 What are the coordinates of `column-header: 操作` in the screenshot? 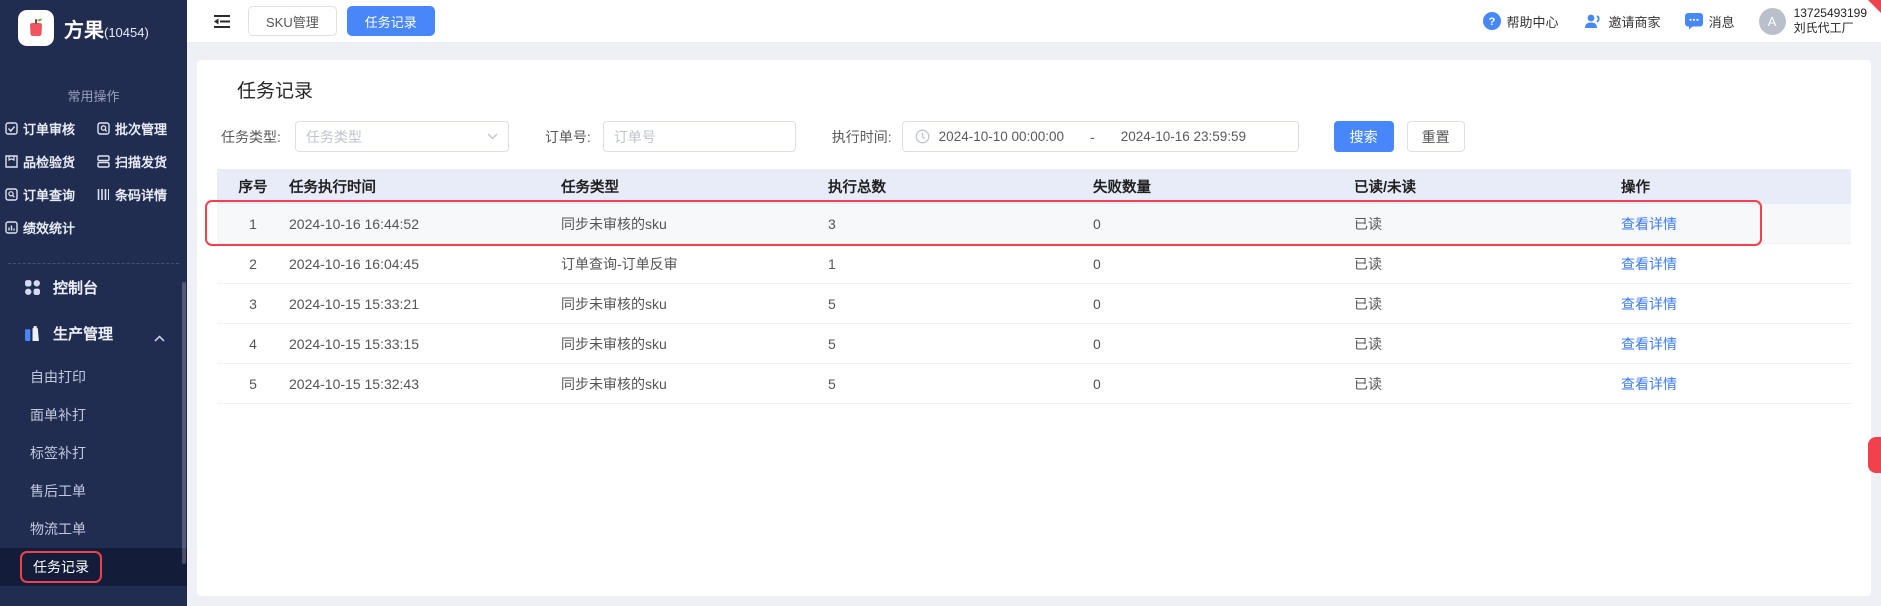 It's located at (1635, 188).